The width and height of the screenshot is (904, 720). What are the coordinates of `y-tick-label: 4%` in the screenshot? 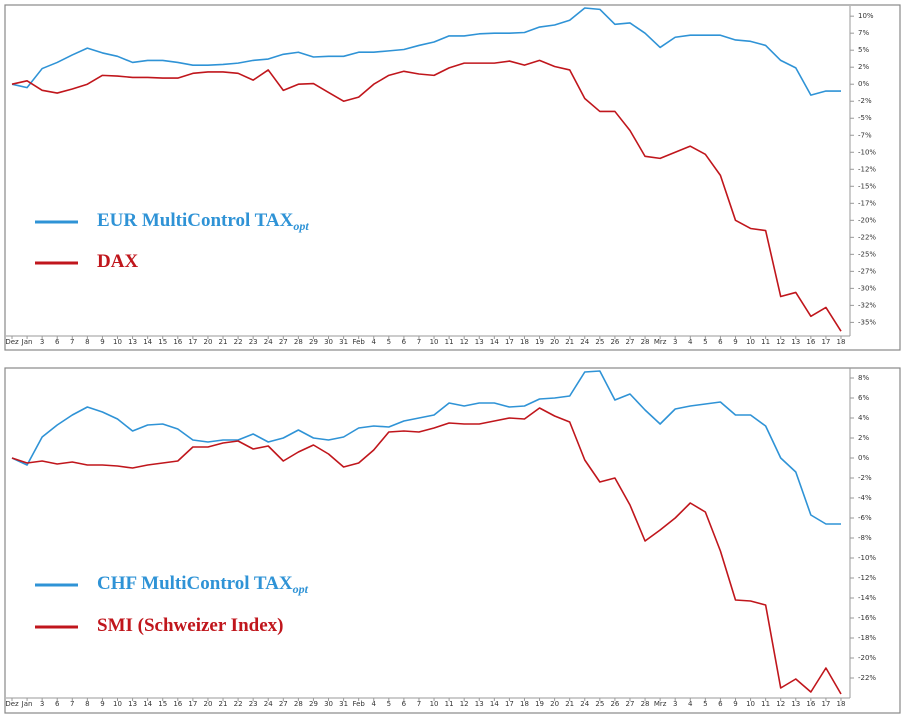 It's located at (863, 418).